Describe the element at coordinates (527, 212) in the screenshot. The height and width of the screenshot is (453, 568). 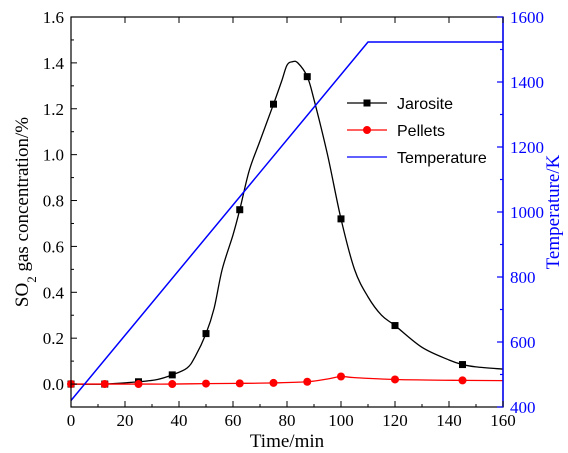
I see `y-right-tick-label: 1000` at that location.